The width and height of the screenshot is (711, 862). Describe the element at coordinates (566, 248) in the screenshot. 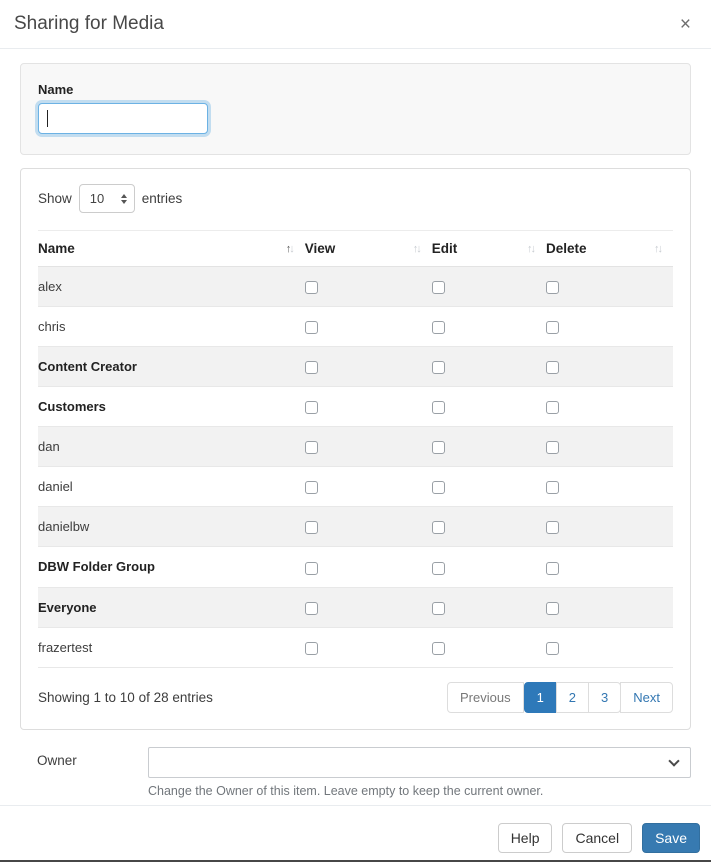

I see `column-header-label: Delete` at that location.